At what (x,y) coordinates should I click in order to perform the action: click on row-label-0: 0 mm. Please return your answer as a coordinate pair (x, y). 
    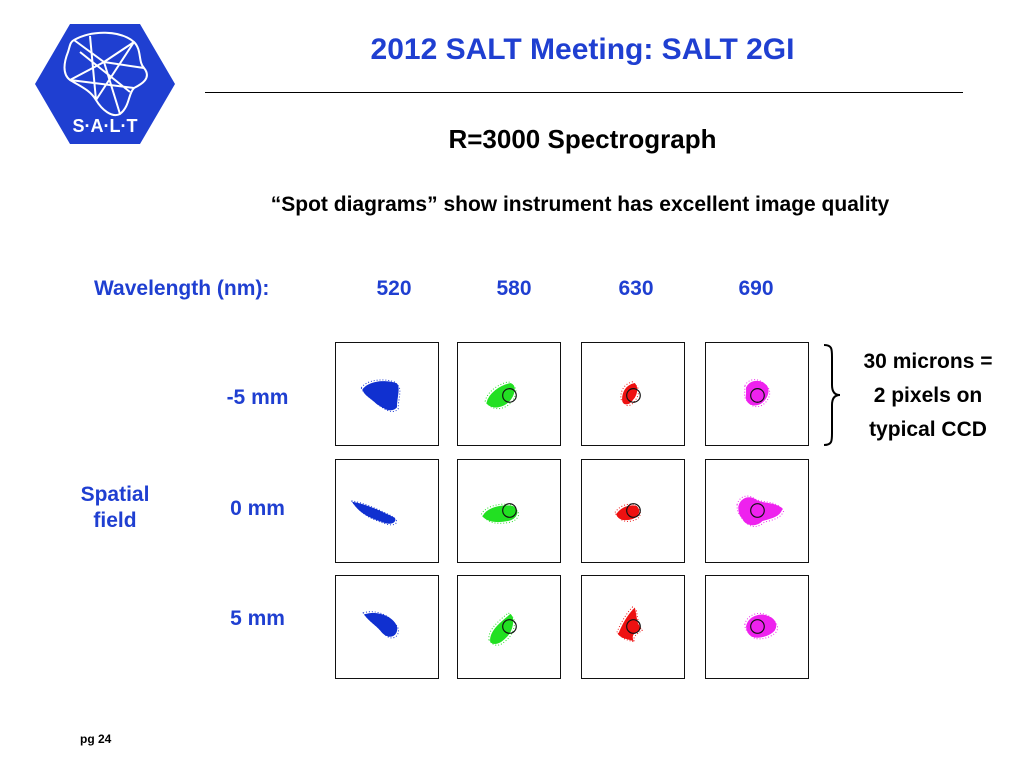
    Looking at the image, I should click on (257, 508).